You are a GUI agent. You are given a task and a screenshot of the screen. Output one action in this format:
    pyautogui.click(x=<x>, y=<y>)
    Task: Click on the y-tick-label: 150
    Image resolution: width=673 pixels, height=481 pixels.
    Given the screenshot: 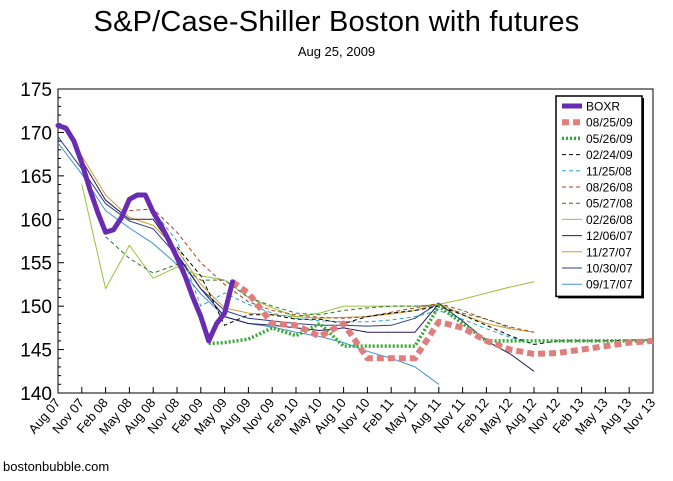 What is the action you would take?
    pyautogui.click(x=36, y=307)
    